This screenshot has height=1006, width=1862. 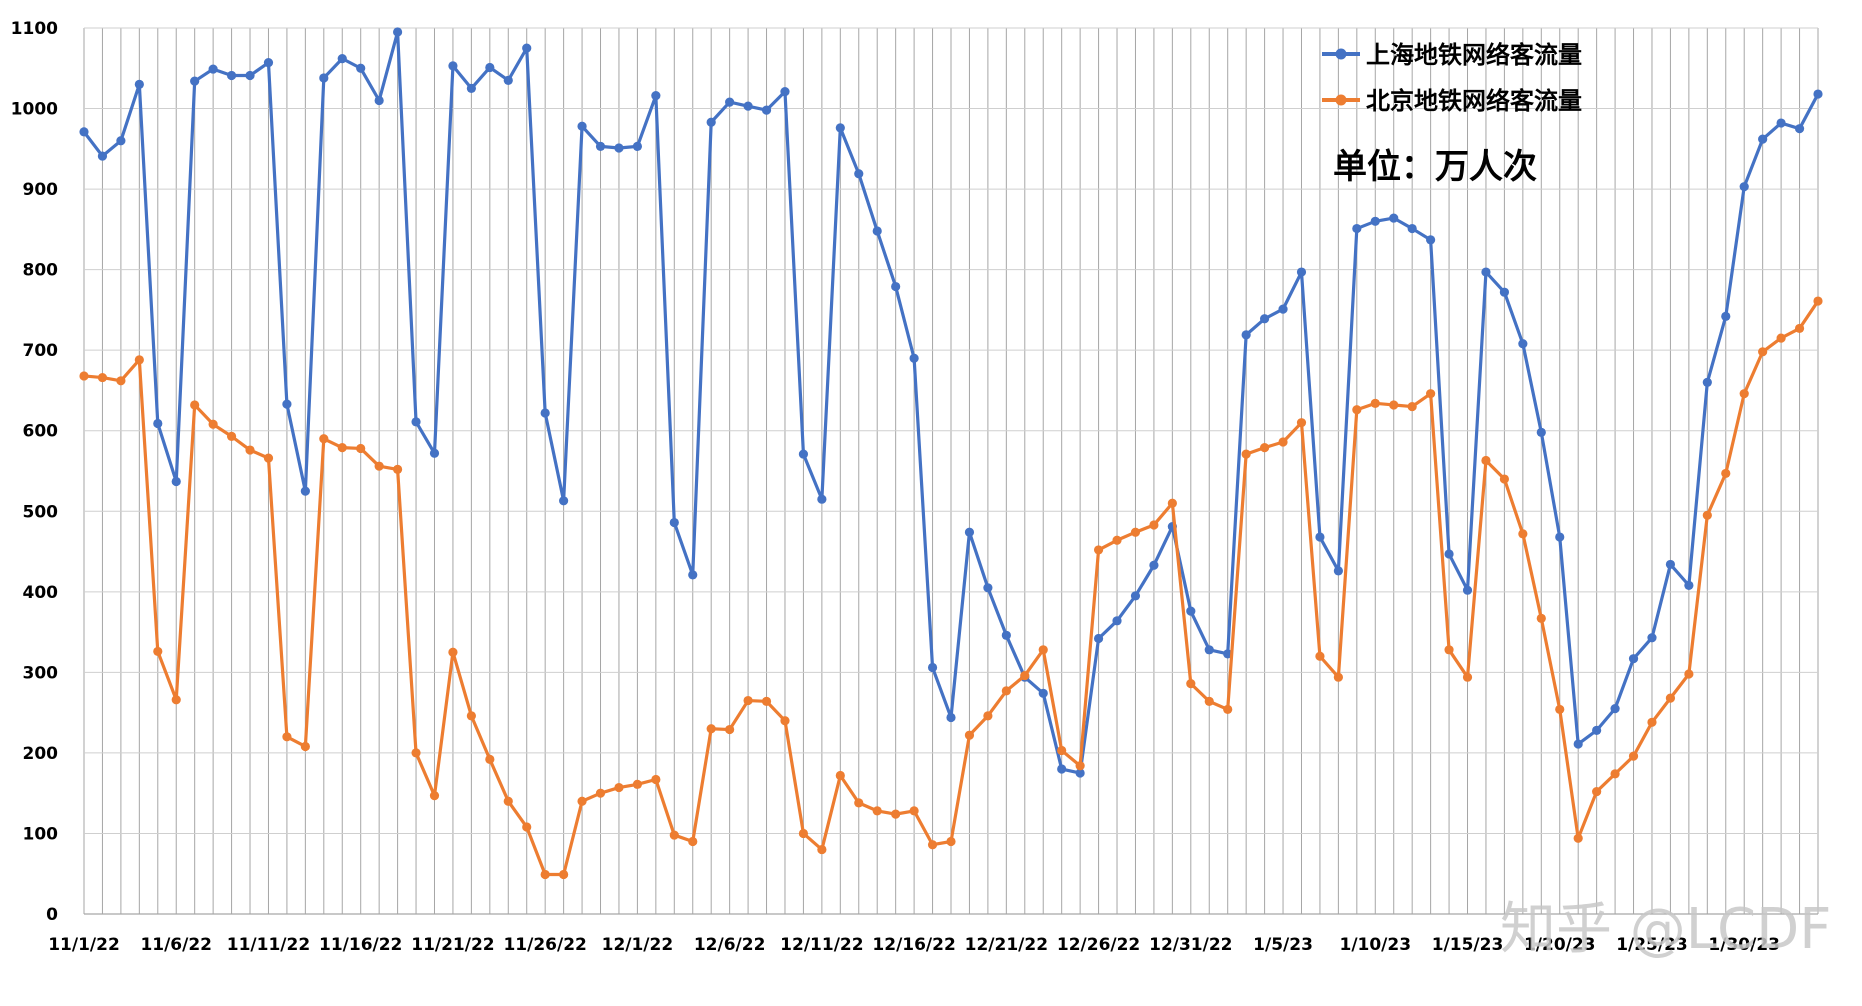 I want to click on y-tick-label: 400, so click(x=41, y=593).